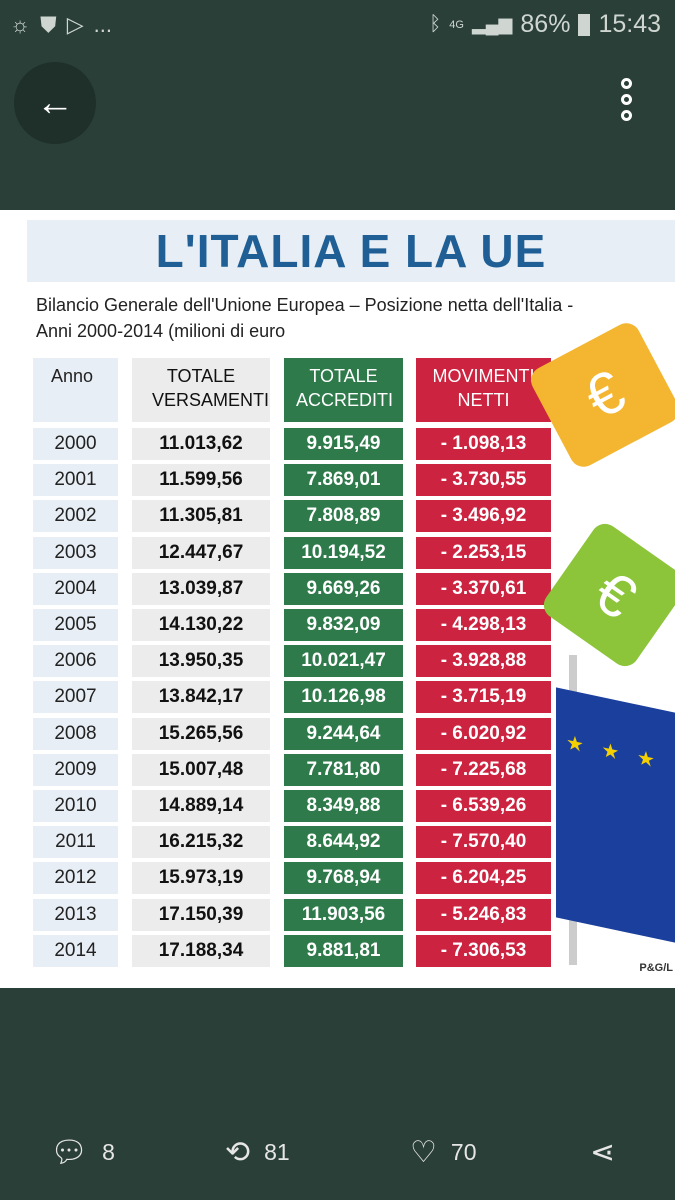 This screenshot has width=675, height=1200. I want to click on cell-year: 2009, so click(75, 769).